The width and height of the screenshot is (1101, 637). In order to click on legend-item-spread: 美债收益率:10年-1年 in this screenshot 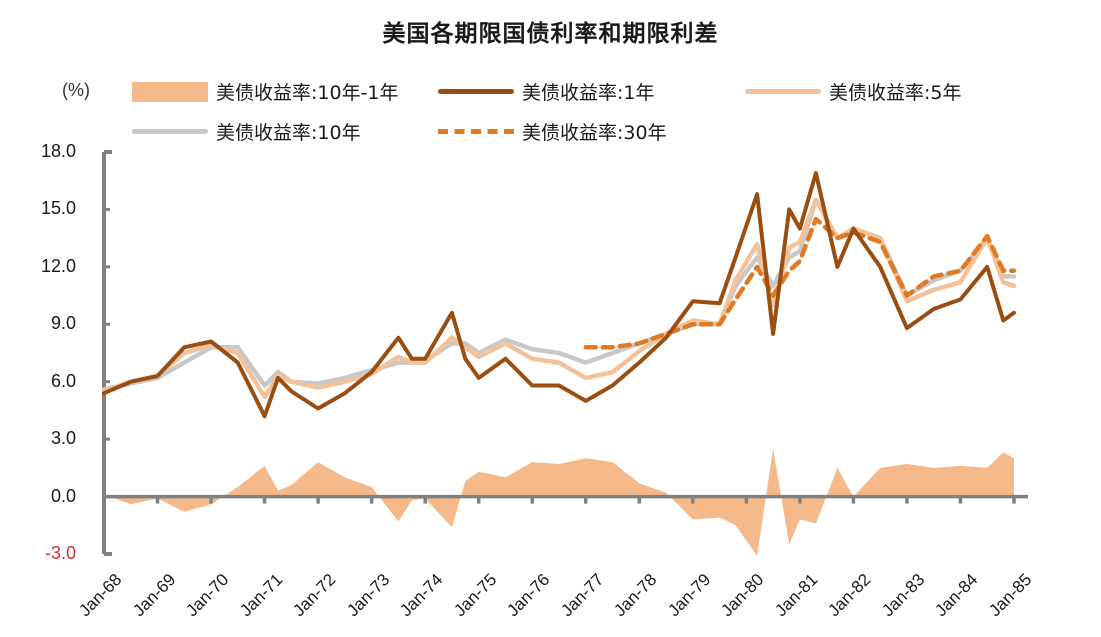, I will do `click(265, 91)`.